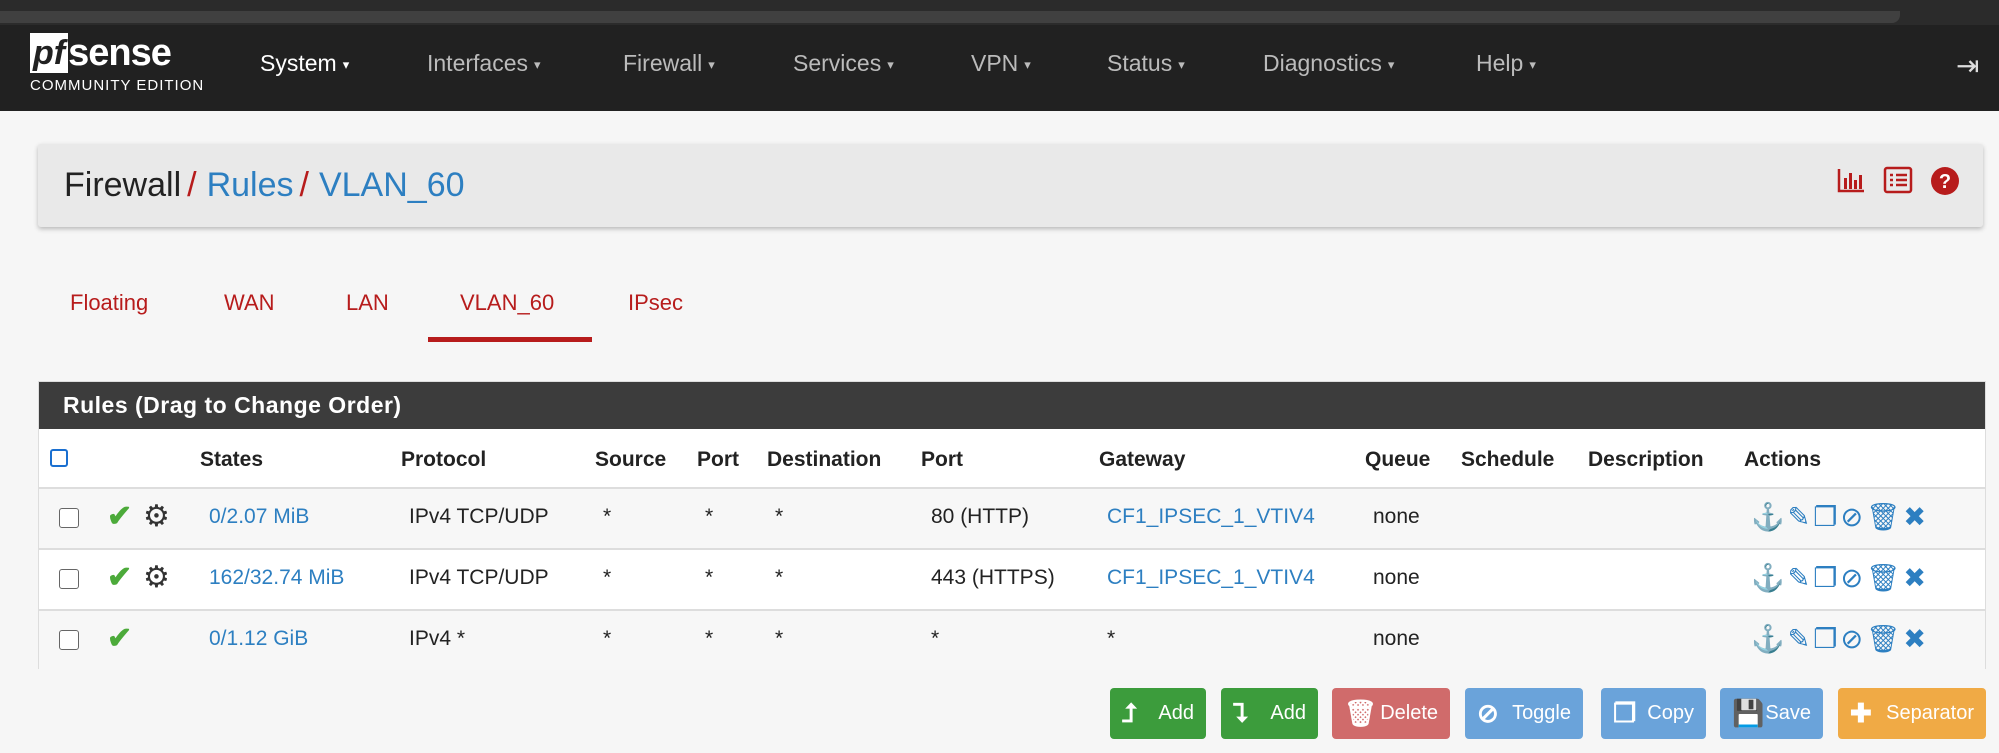 The image size is (1999, 753). Describe the element at coordinates (1001, 63) in the screenshot. I see `nav-vpn: VPN ▾` at that location.